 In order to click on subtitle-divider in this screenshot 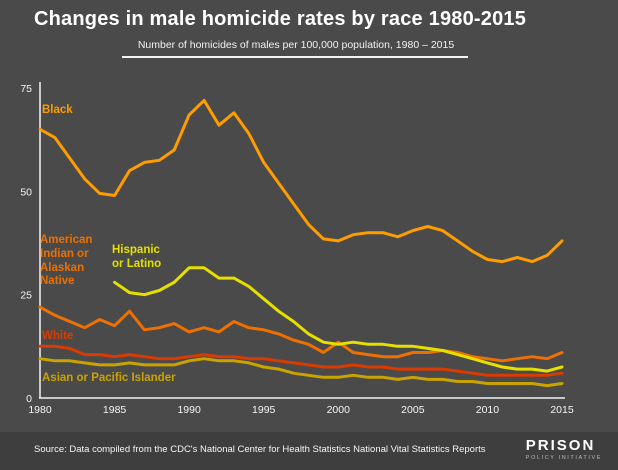, I will do `click(295, 57)`.